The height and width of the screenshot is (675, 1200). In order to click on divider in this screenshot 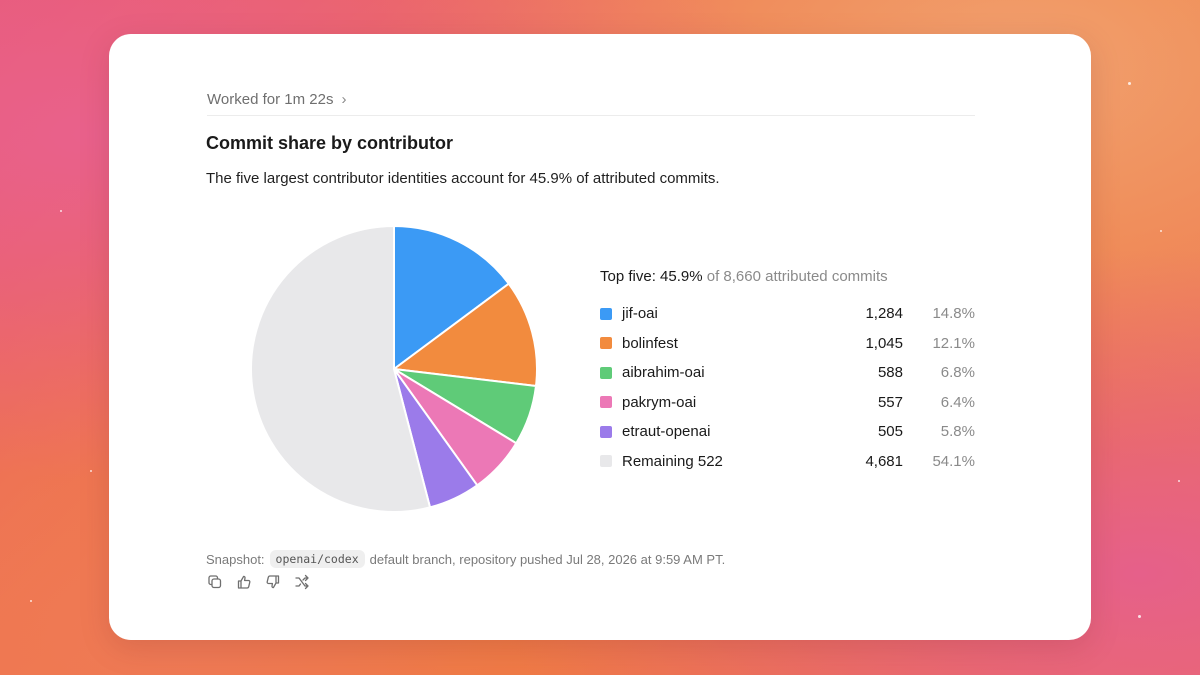, I will do `click(591, 115)`.